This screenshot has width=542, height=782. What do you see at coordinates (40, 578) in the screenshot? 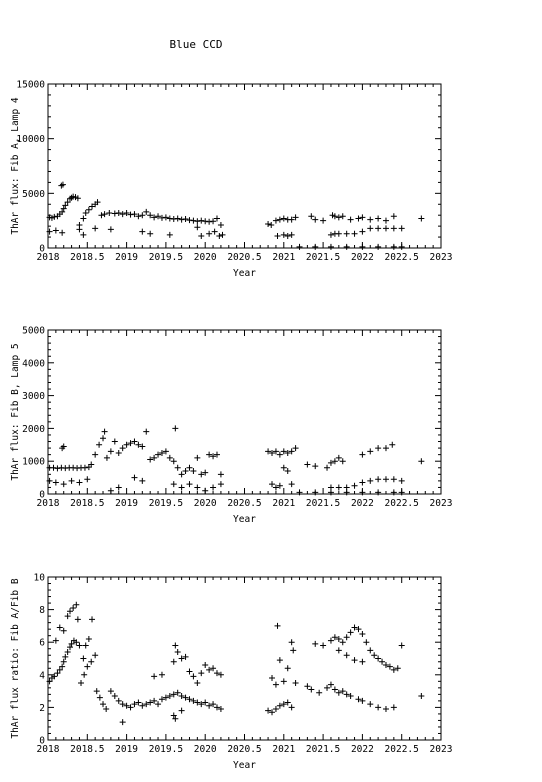
I see `y-tick-label: 10` at bounding box center [40, 578].